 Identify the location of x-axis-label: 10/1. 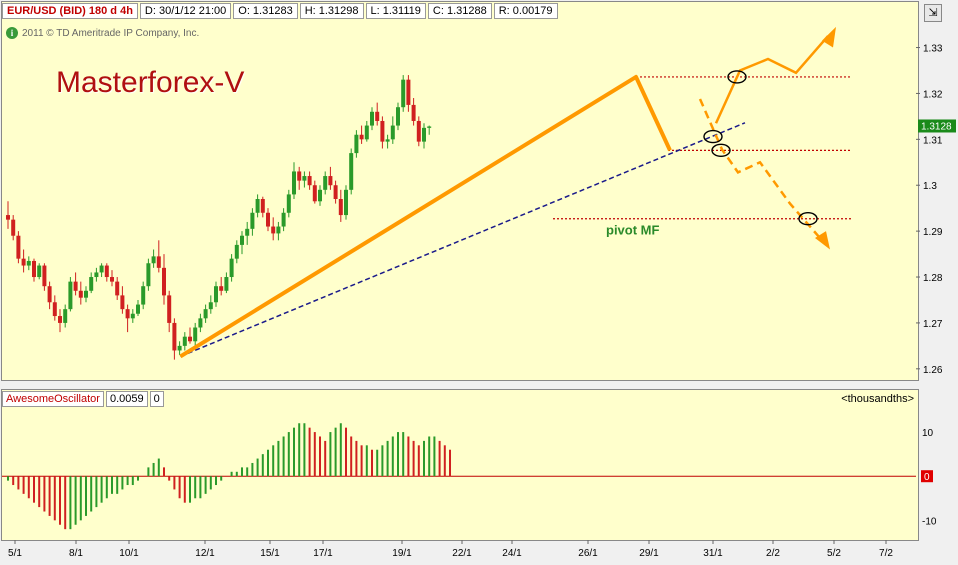
(129, 553).